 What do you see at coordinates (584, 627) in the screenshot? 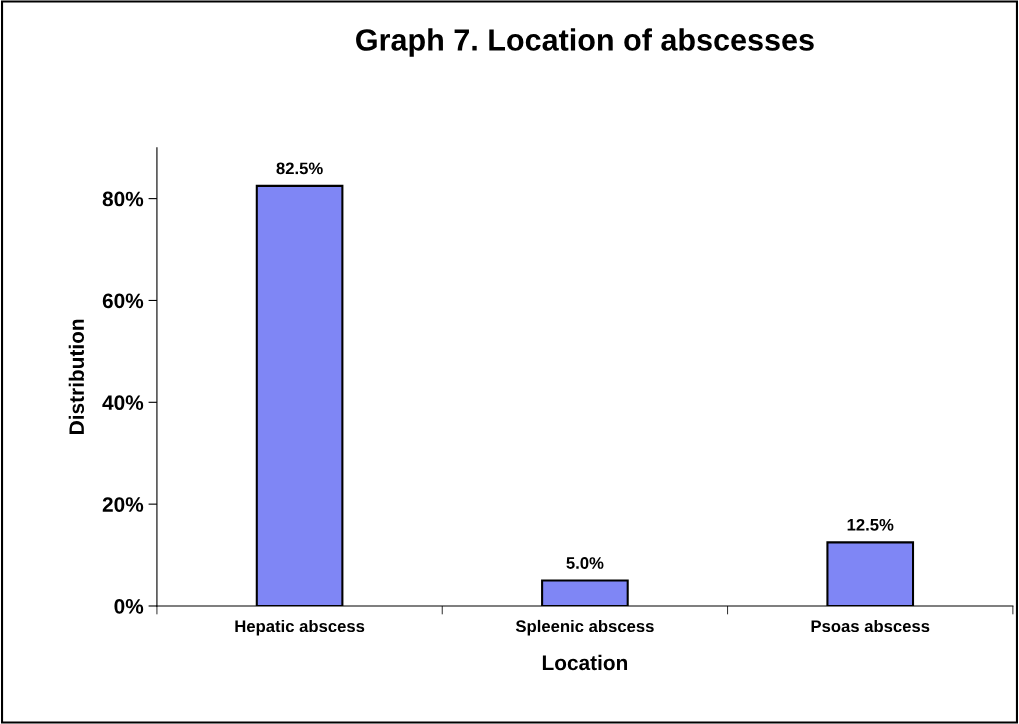
I see `x-tick-label: Spleenic abscess` at bounding box center [584, 627].